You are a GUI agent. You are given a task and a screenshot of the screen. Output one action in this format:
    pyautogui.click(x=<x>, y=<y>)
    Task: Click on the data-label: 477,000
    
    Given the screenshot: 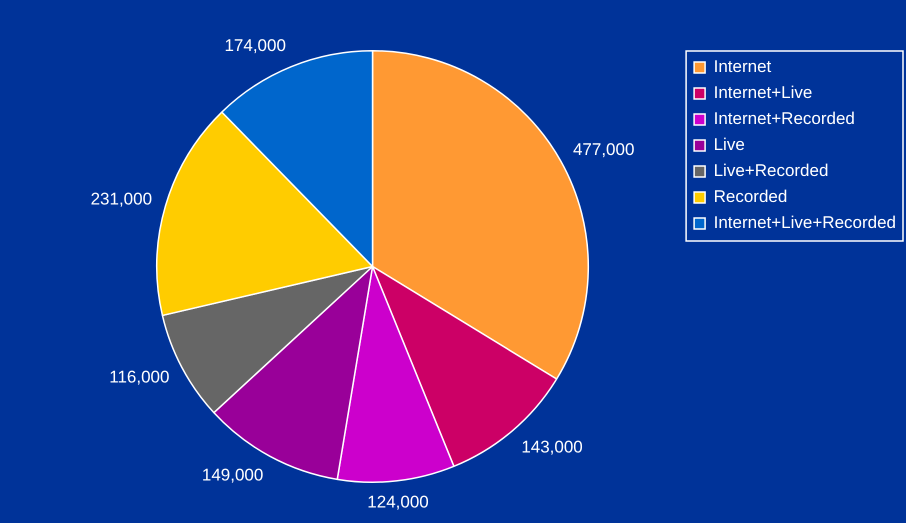 What is the action you would take?
    pyautogui.click(x=603, y=149)
    